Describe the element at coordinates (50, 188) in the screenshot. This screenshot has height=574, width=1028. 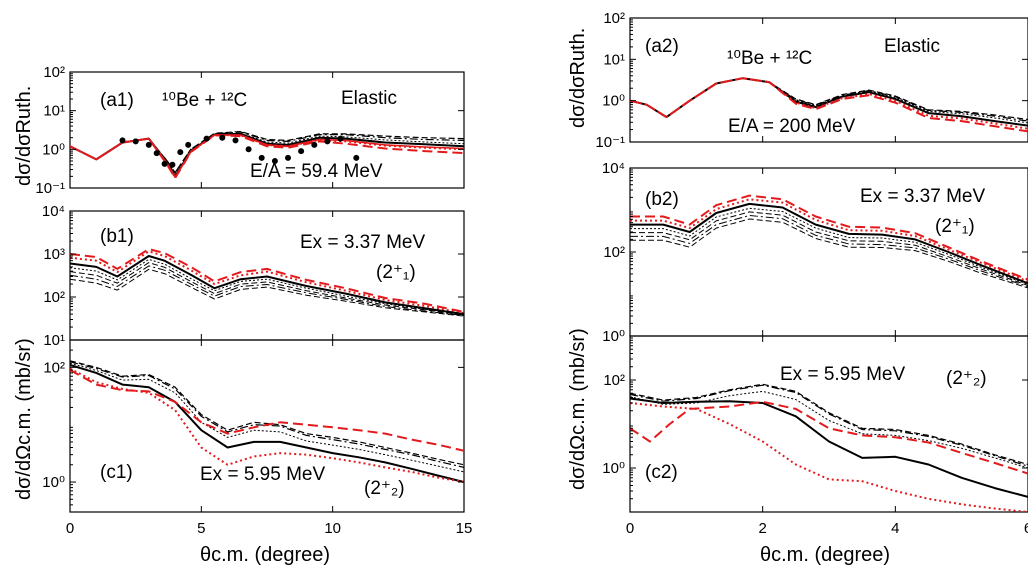
I see `ytick-label-a1-0: 10⁻¹` at that location.